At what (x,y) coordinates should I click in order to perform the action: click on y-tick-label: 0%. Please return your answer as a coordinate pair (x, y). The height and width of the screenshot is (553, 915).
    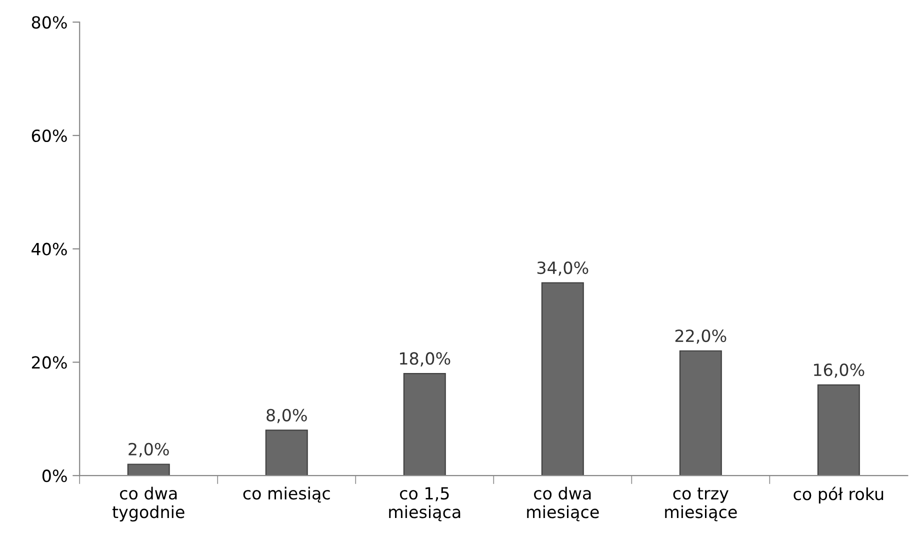
    Looking at the image, I should click on (54, 476).